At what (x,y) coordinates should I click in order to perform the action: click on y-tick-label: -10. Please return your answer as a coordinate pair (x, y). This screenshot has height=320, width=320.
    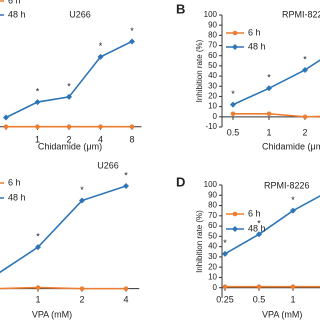
    Looking at the image, I should click on (211, 126).